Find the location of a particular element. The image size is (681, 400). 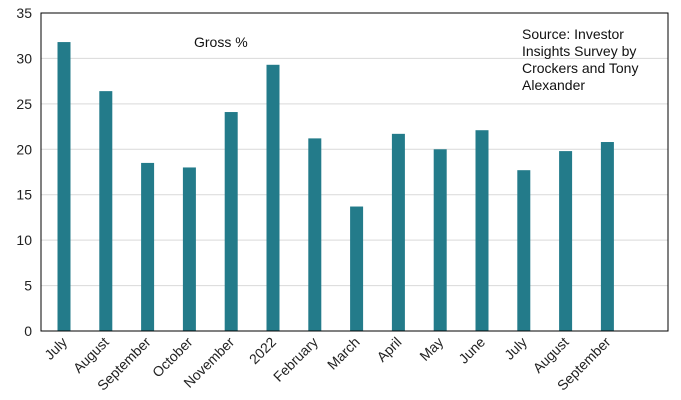

source-annotation-line: Insights Survey by is located at coordinates (579, 51).